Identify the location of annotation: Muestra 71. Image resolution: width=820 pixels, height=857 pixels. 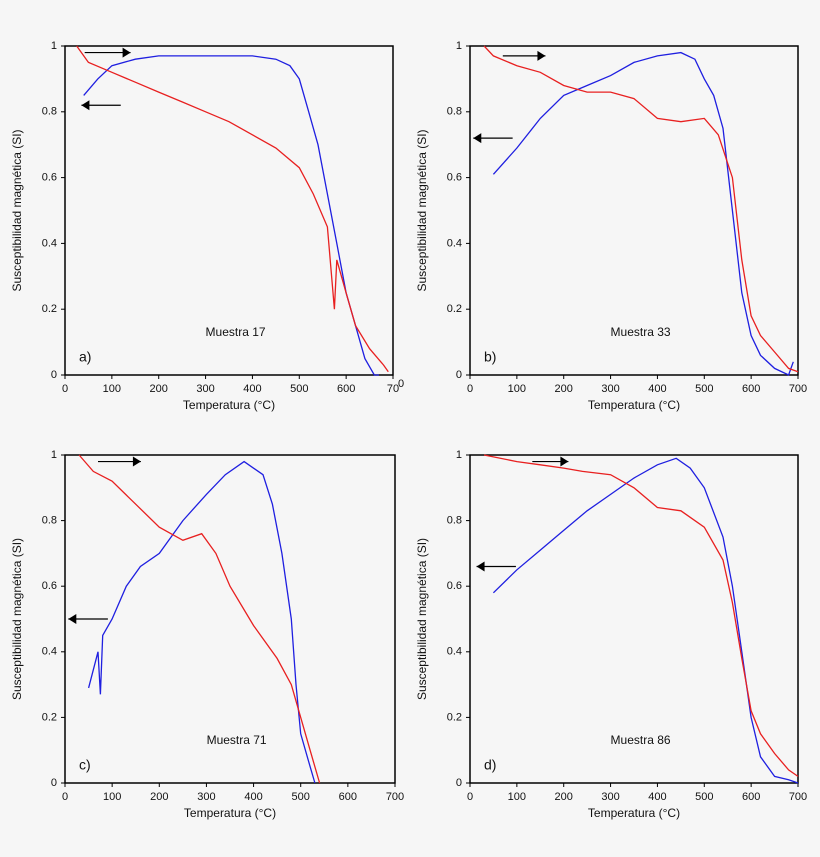
(237, 740).